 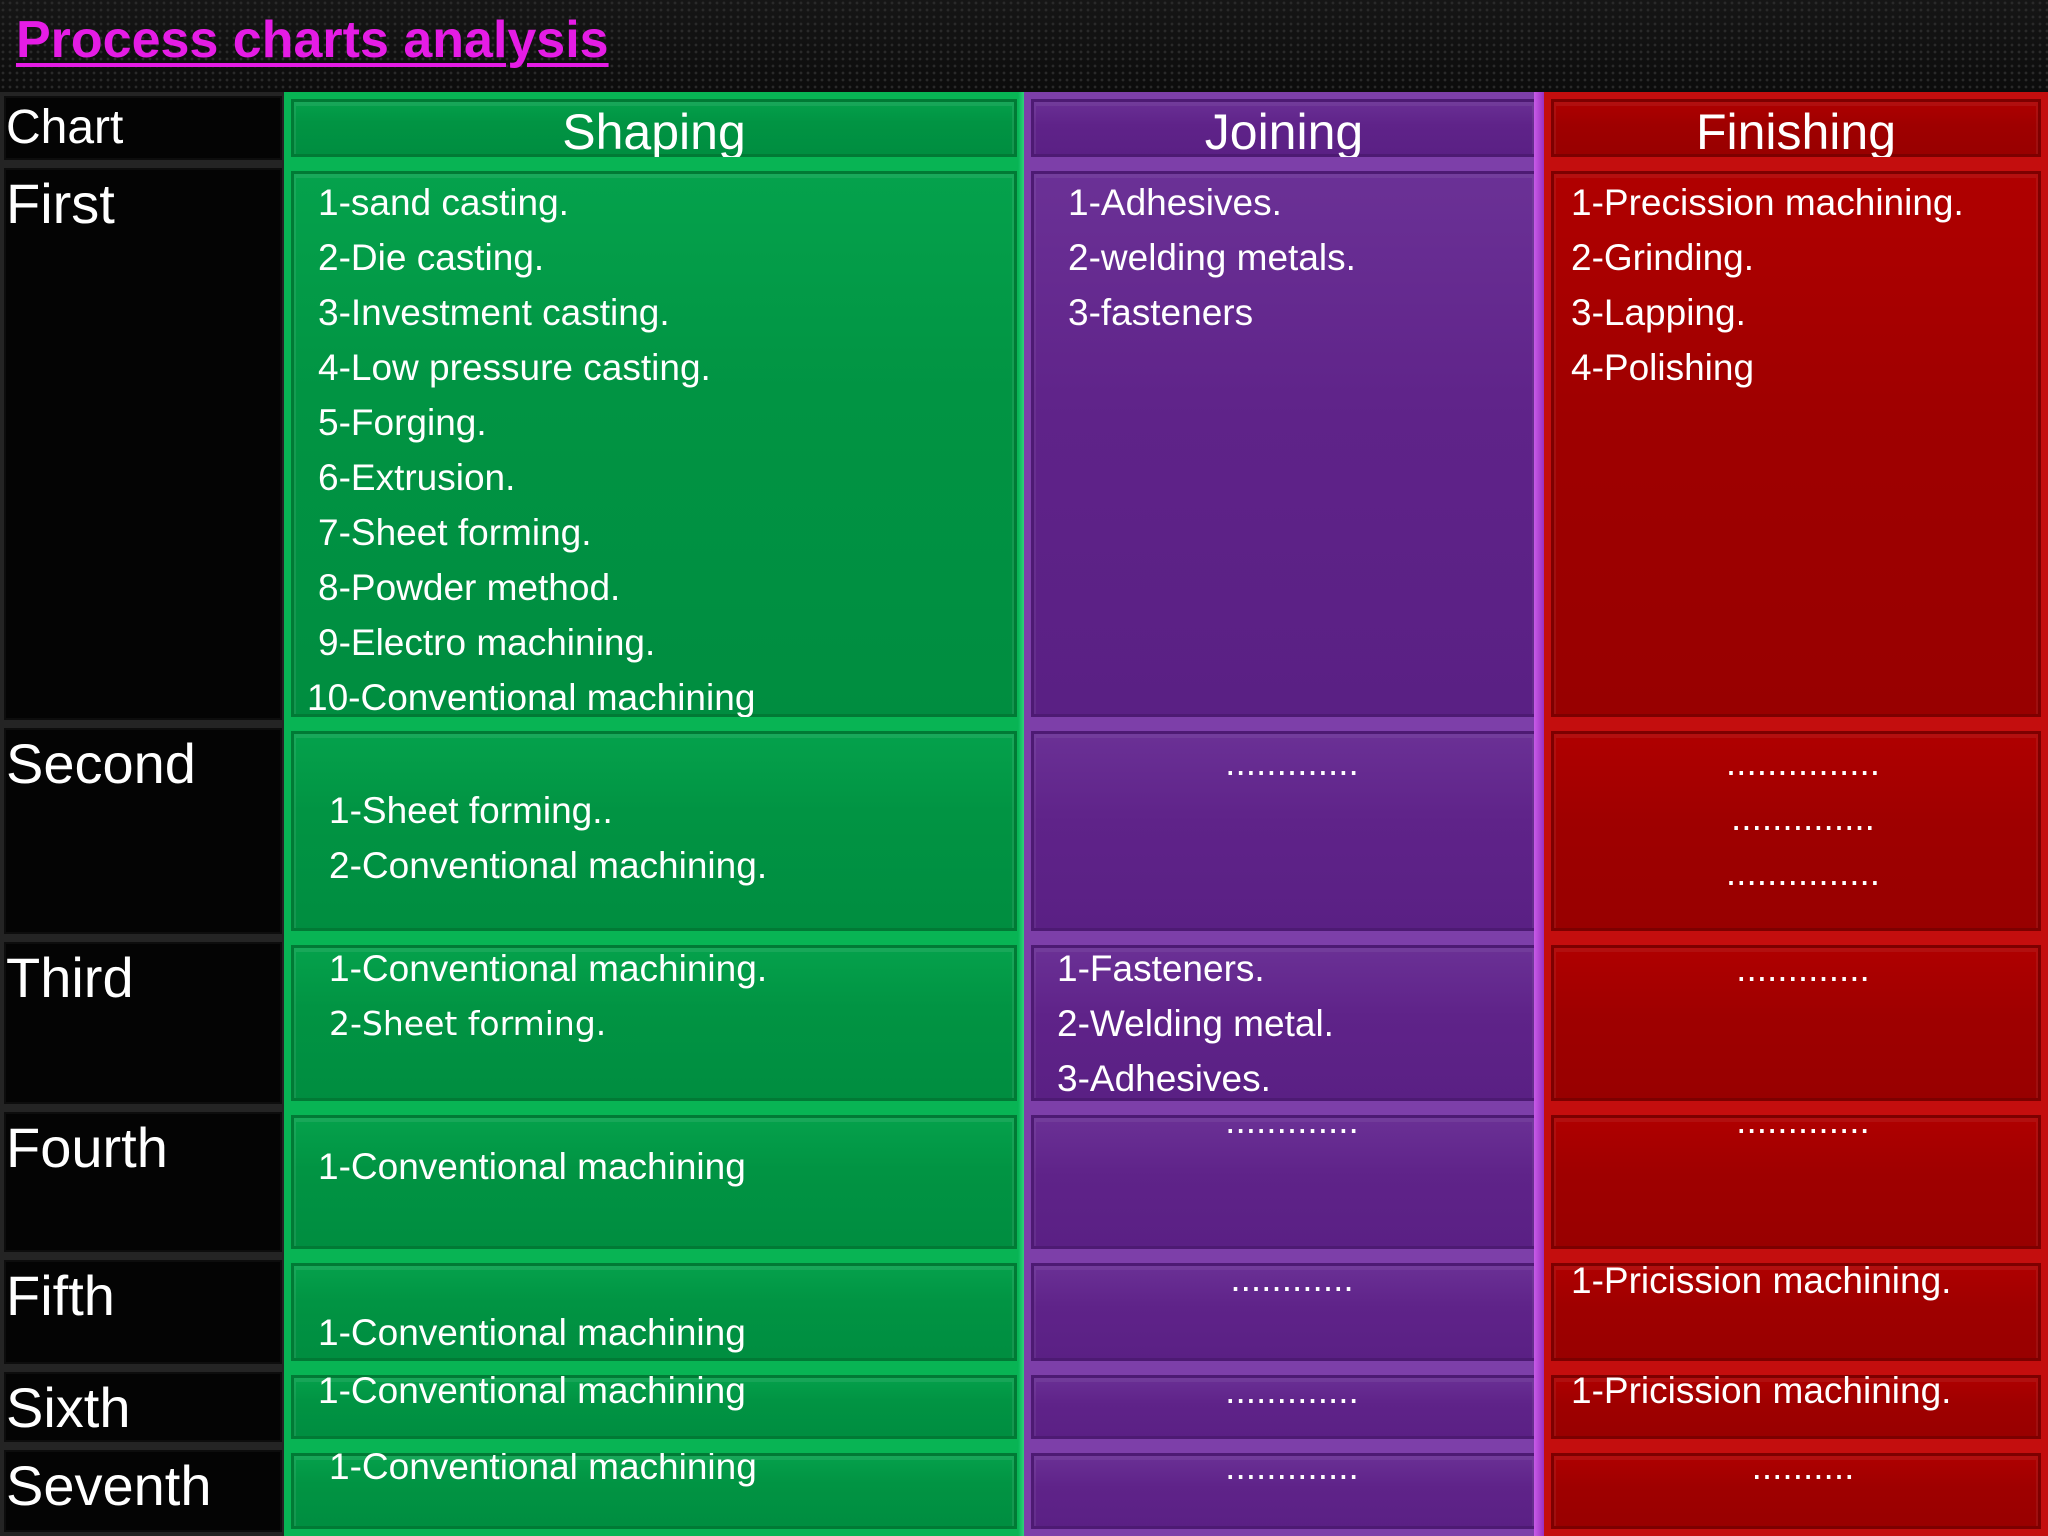 I want to click on row-label-second: Second, so click(x=143, y=831).